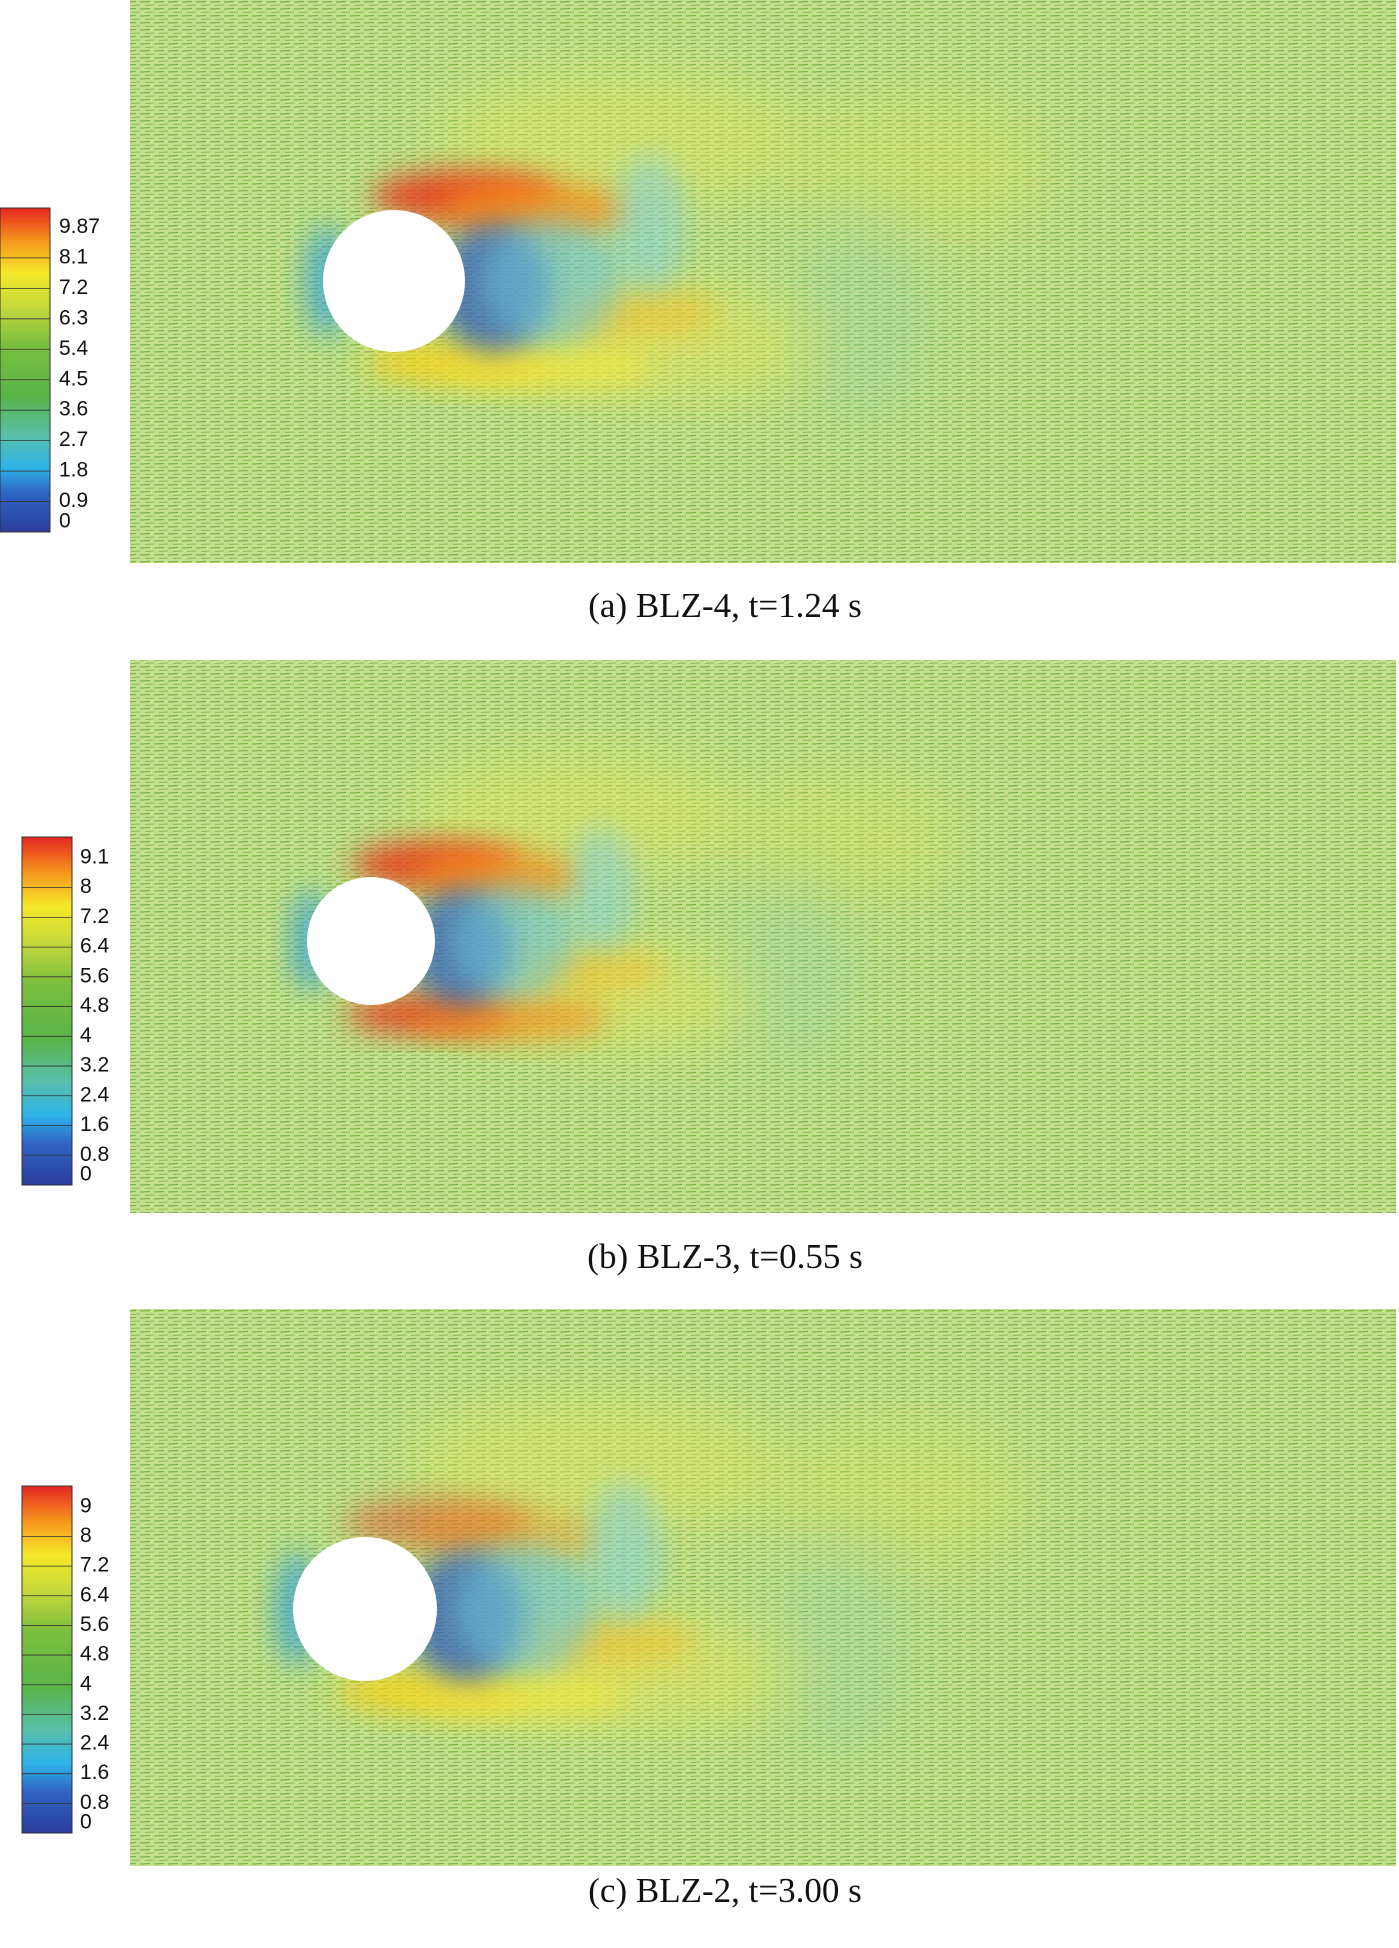  What do you see at coordinates (86, 1505) in the screenshot?
I see `colorbar-label: 9` at bounding box center [86, 1505].